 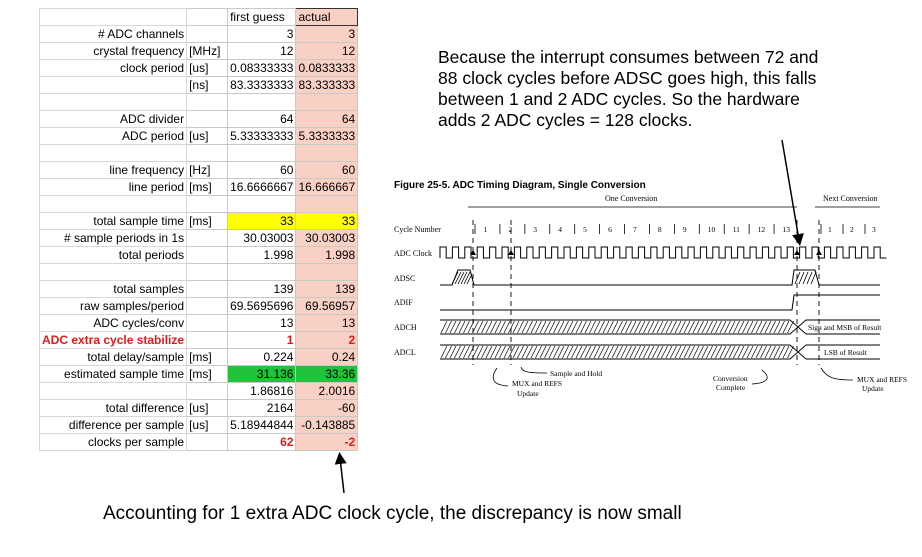 I want to click on actual-value: -60, so click(x=327, y=408).